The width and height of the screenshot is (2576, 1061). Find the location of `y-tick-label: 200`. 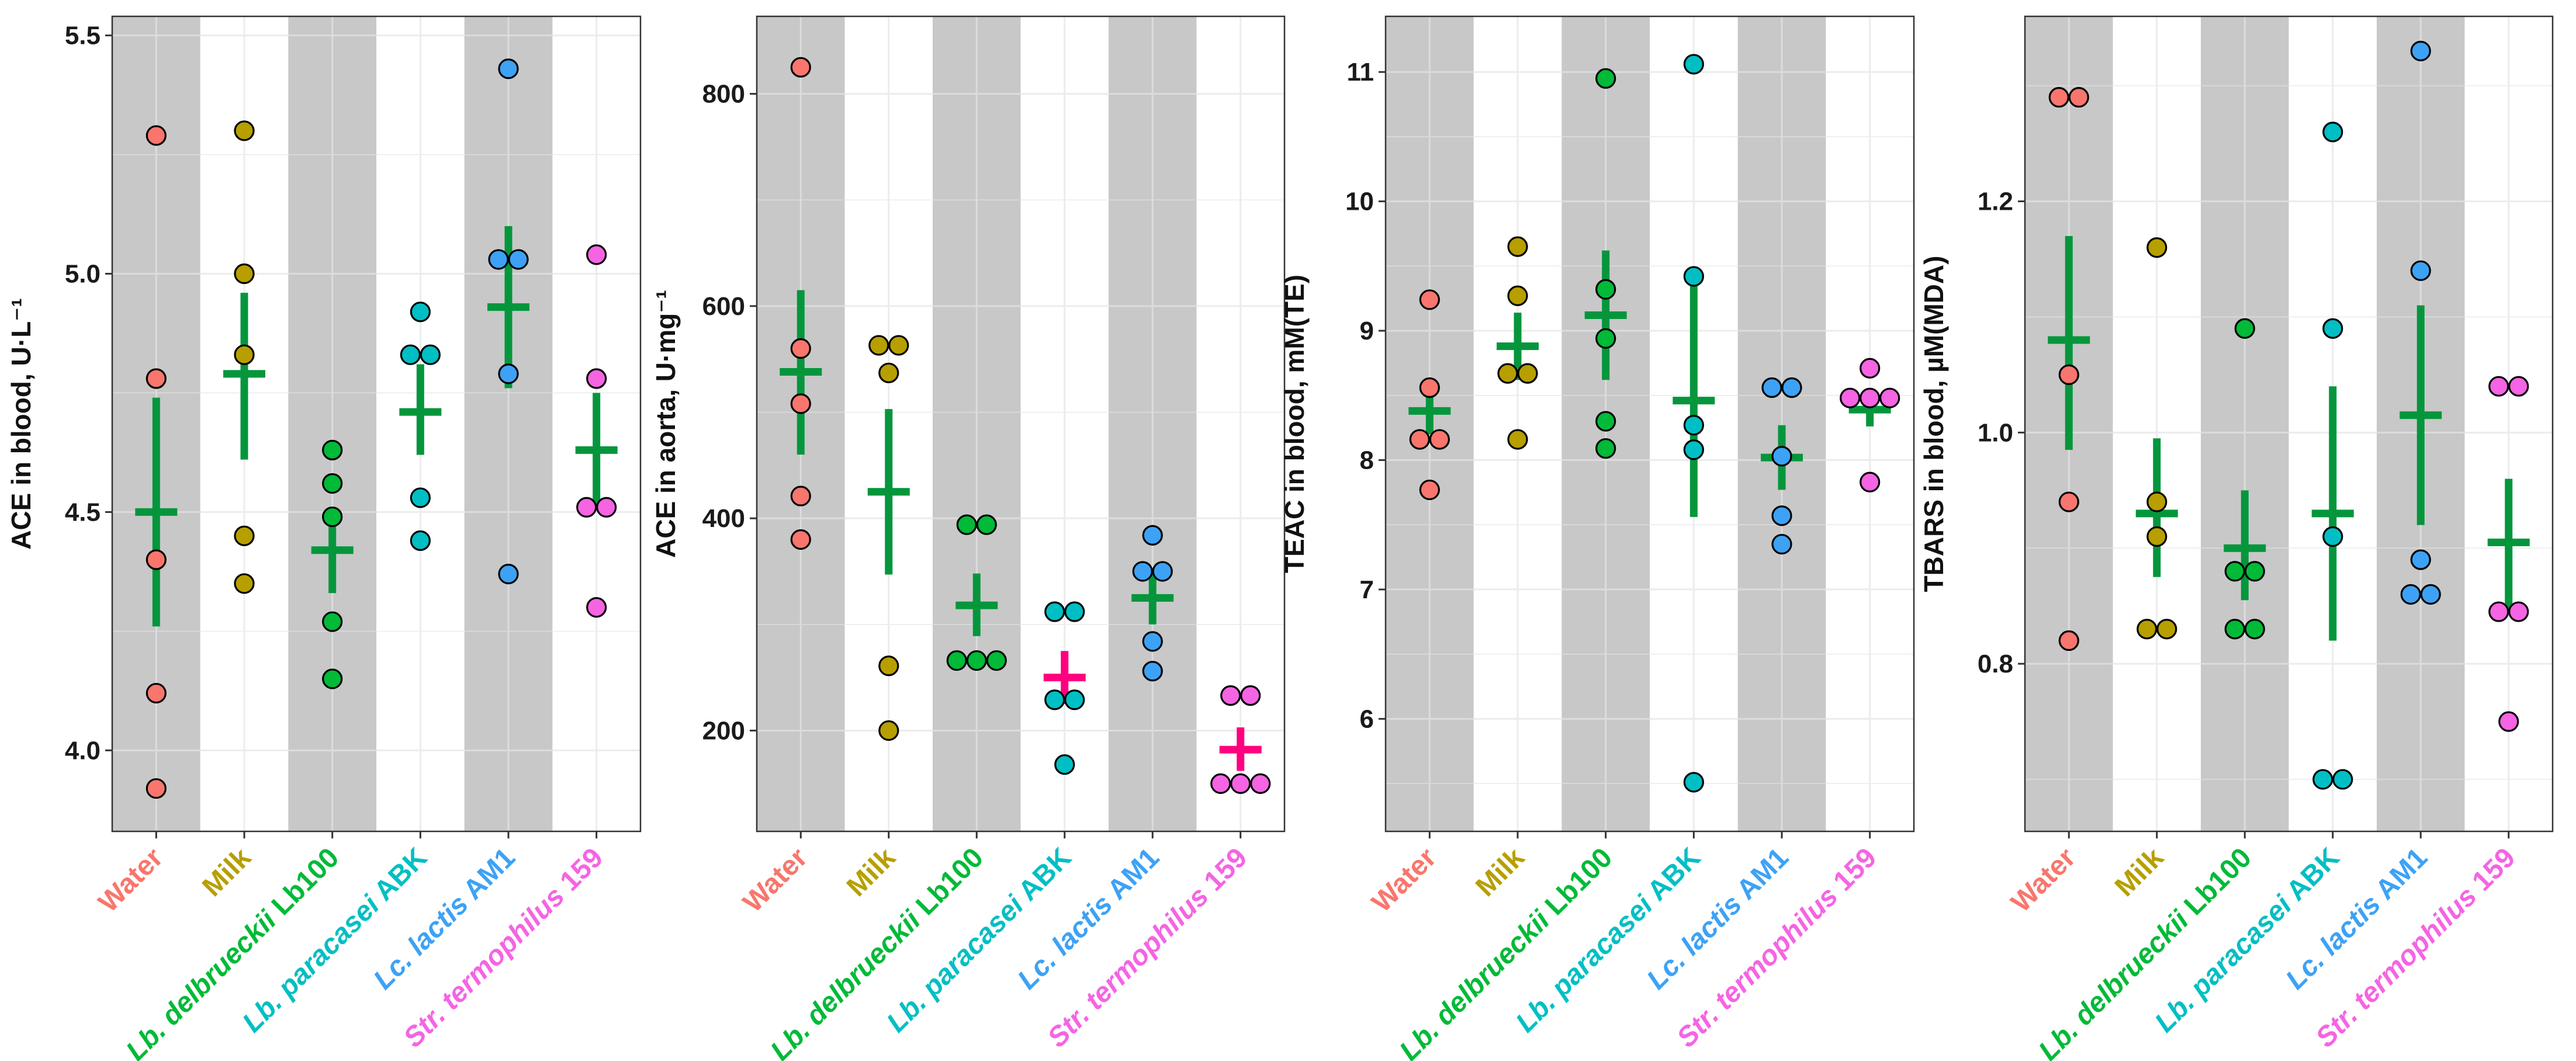

y-tick-label: 200 is located at coordinates (724, 730).